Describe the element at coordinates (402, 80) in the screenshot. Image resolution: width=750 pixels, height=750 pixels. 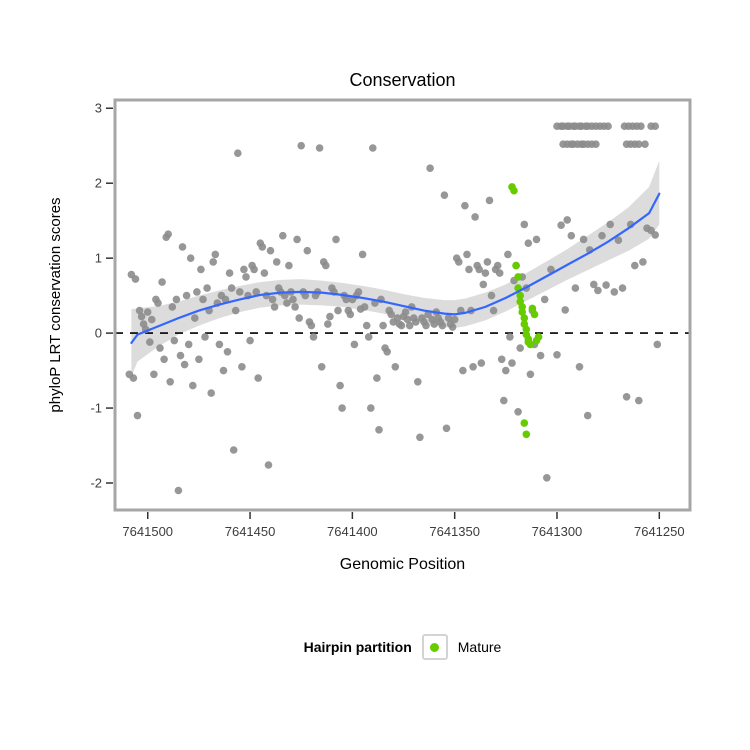
I see `chart-title: Conservation` at that location.